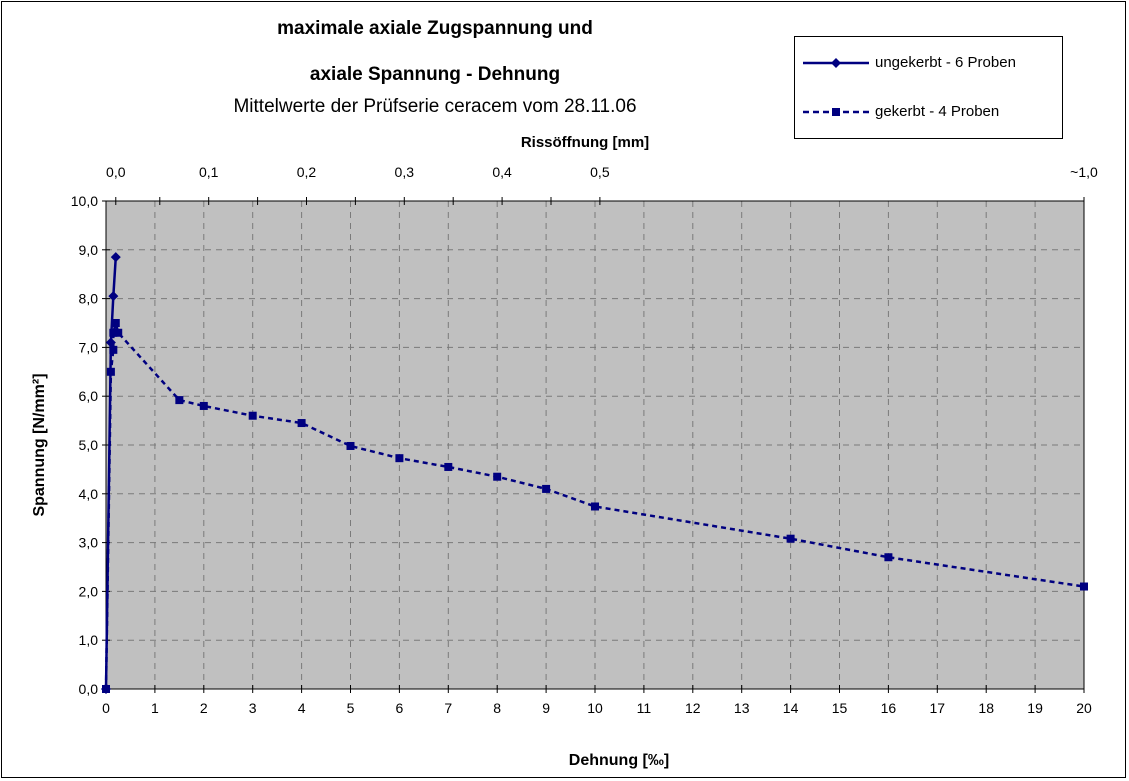 Image resolution: width=1129 pixels, height=781 pixels. What do you see at coordinates (1035, 708) in the screenshot?
I see `x-tick-label: 19` at bounding box center [1035, 708].